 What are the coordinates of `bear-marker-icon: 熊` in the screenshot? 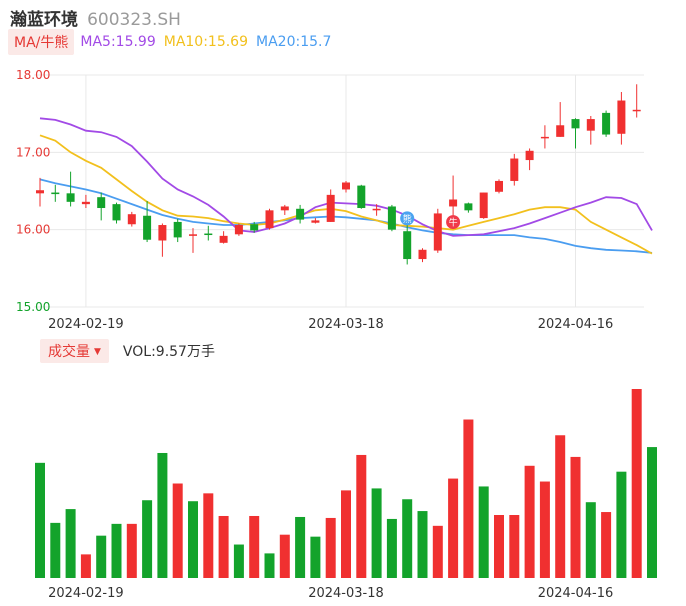 It's located at (407, 218).